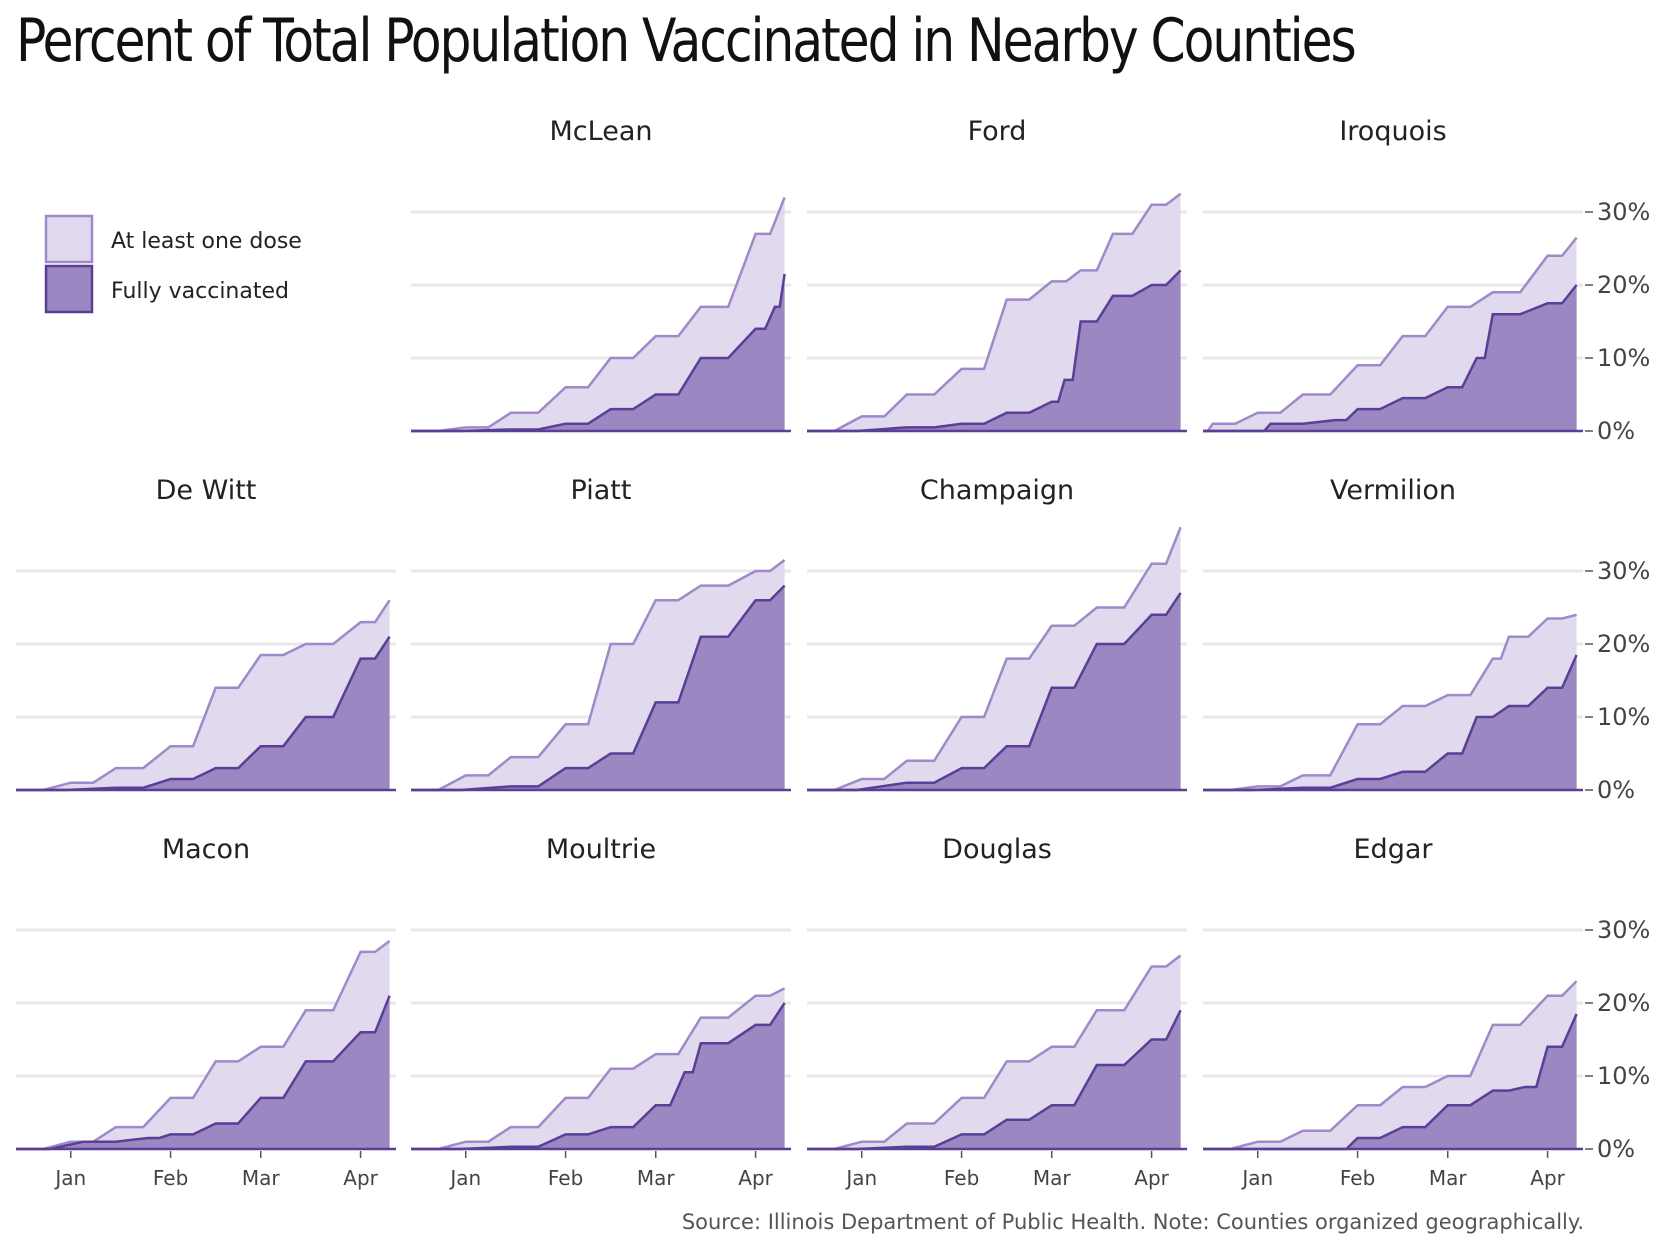  I want to click on line-fully-vaccinated-ford, so click(994, 351).